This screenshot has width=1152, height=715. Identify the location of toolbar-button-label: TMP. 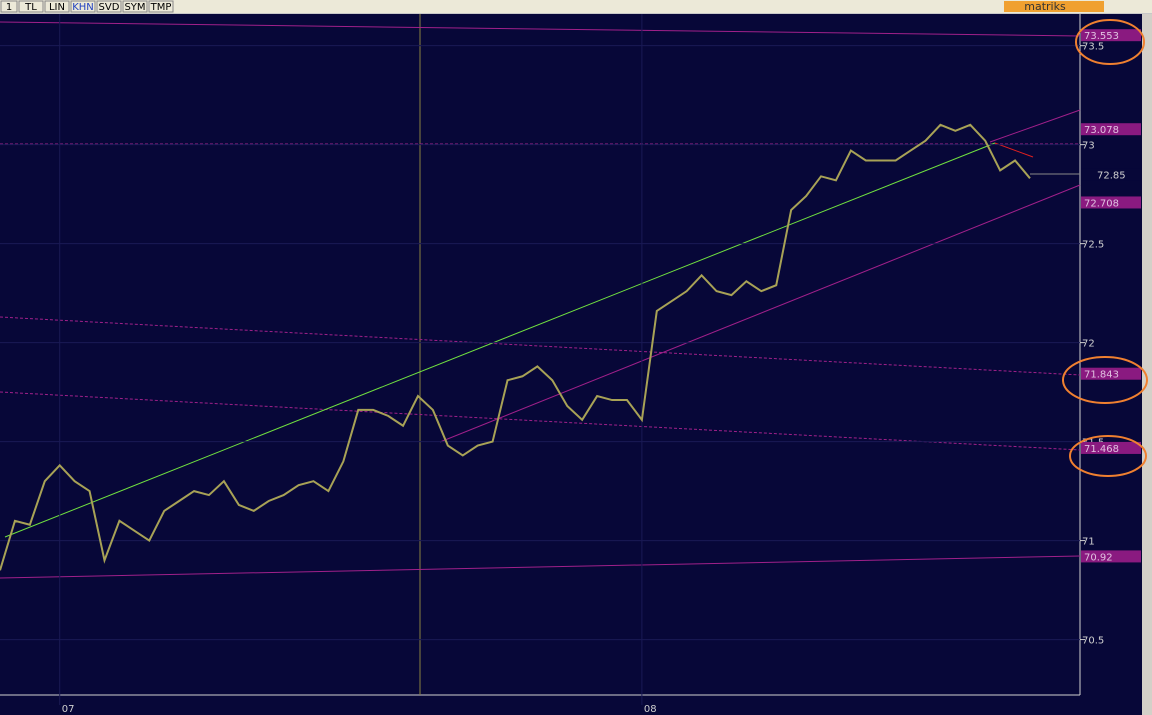
(161, 7).